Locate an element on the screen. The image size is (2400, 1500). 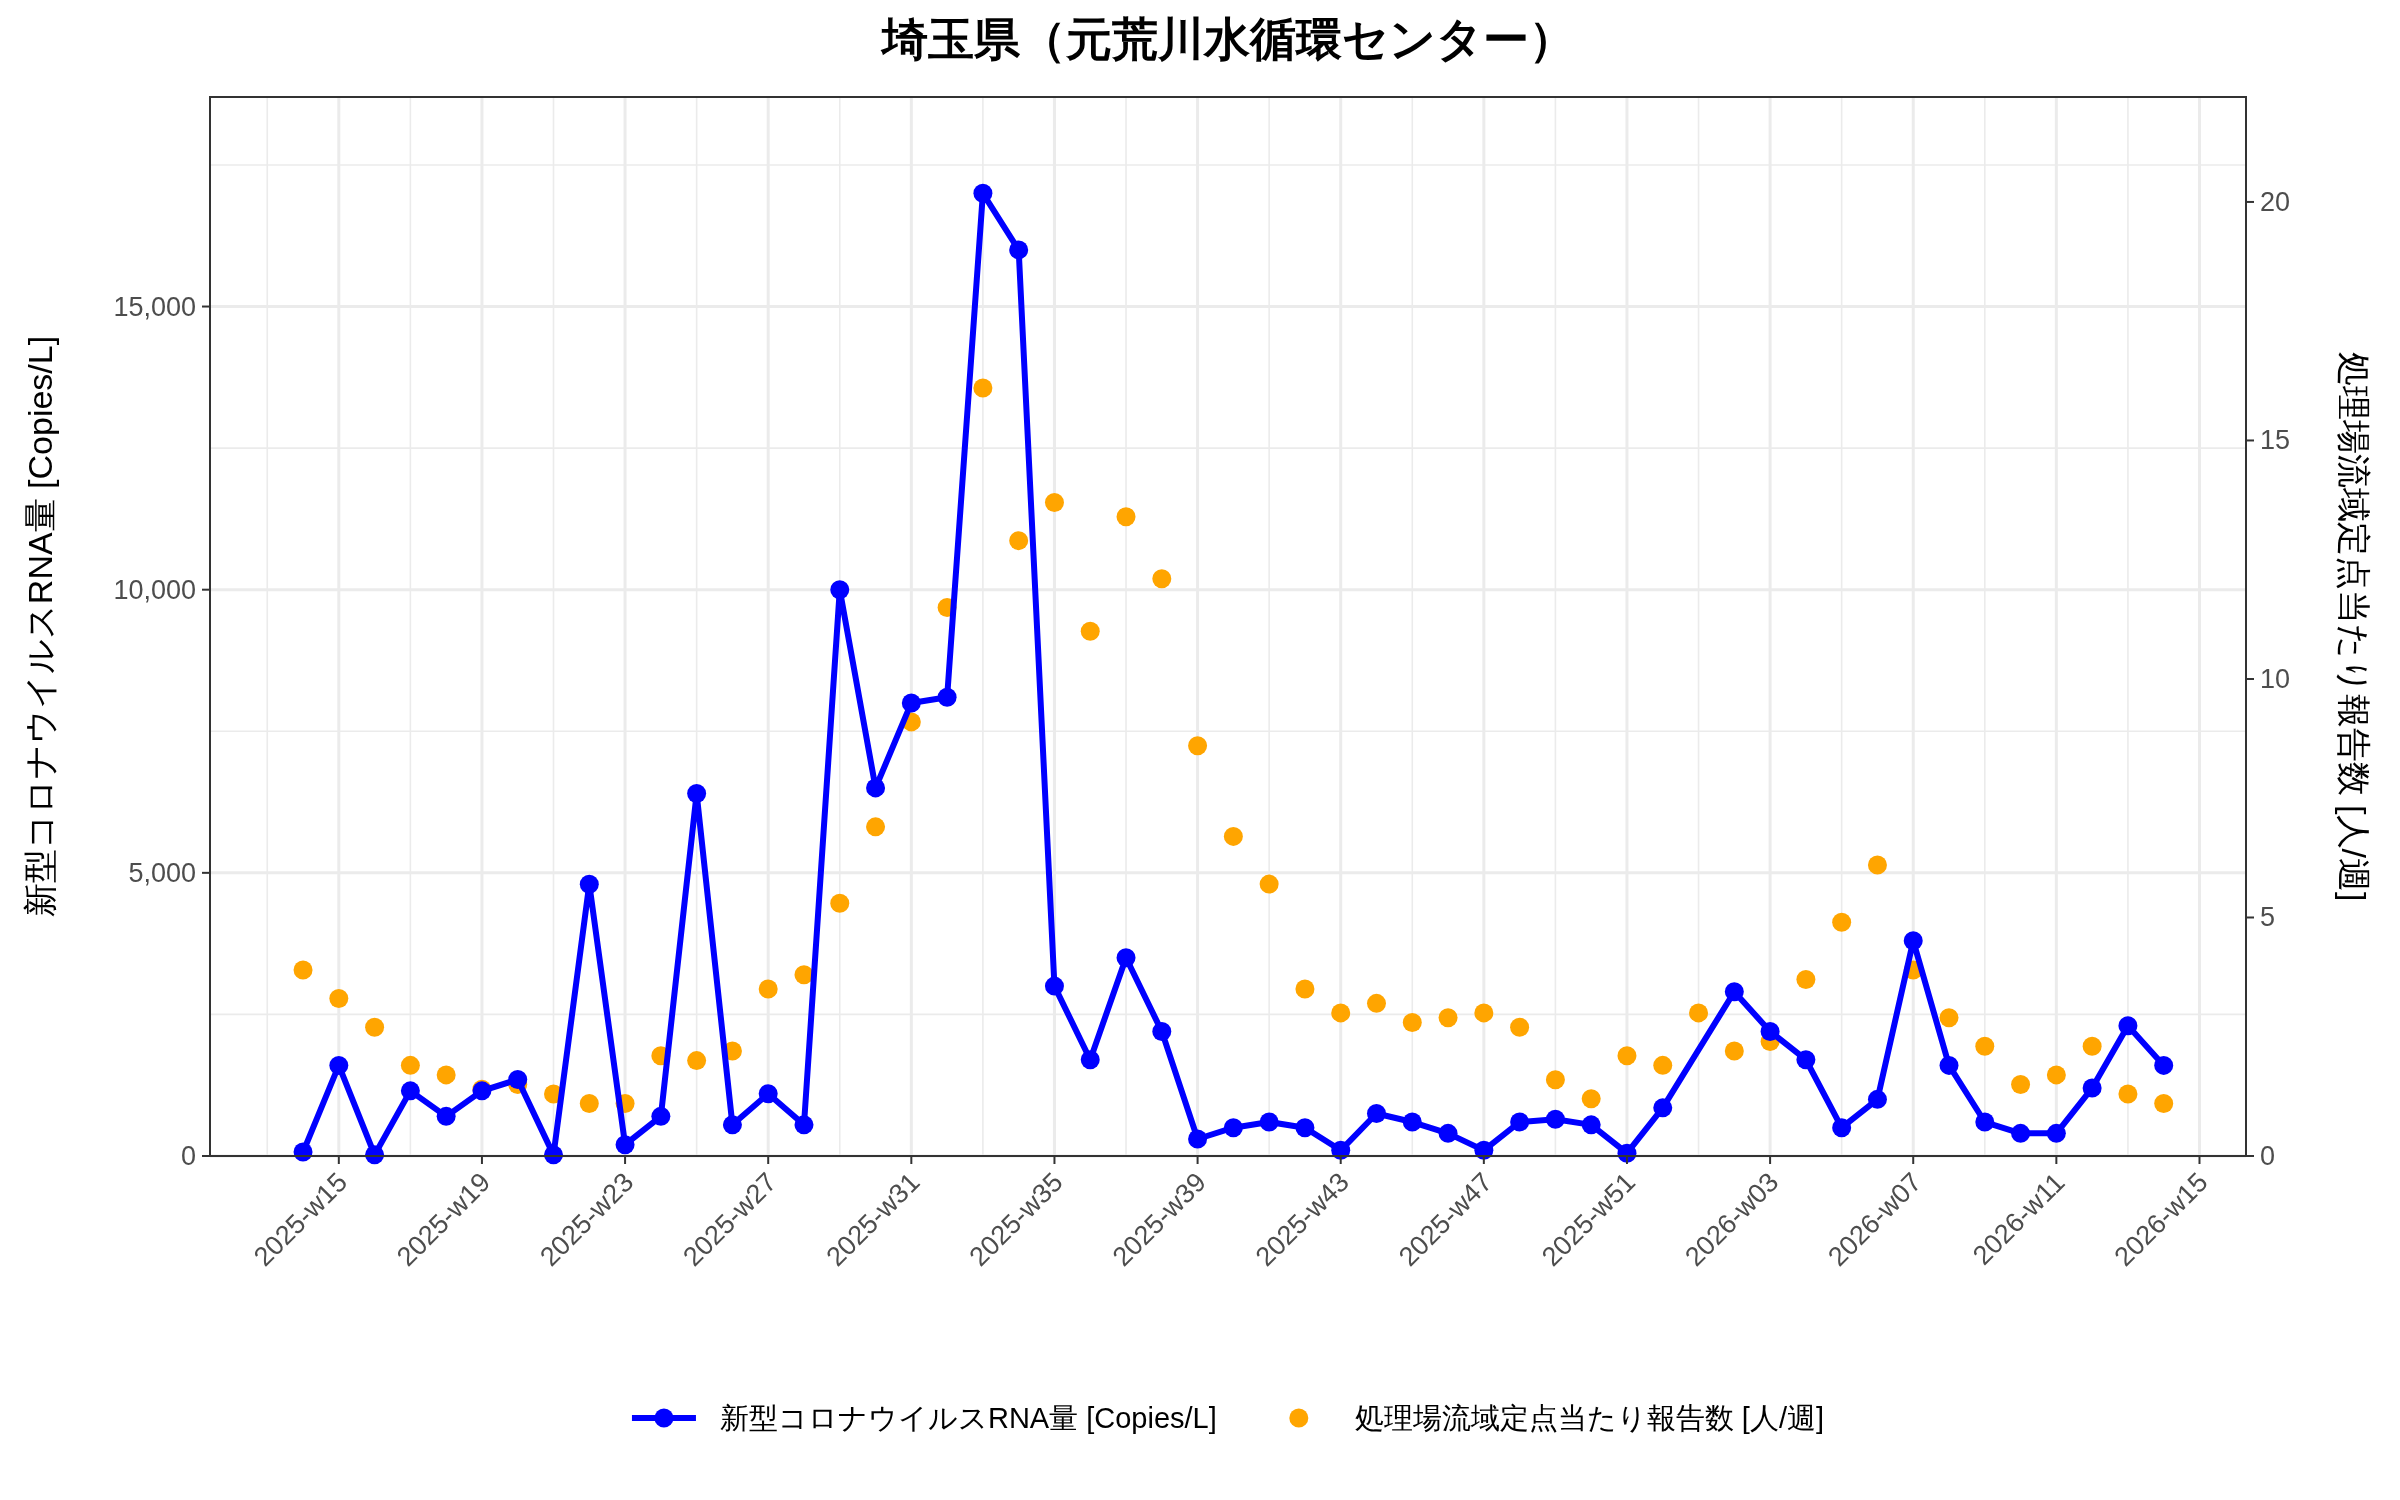
y-tick-label: 10,000 is located at coordinates (154, 589).